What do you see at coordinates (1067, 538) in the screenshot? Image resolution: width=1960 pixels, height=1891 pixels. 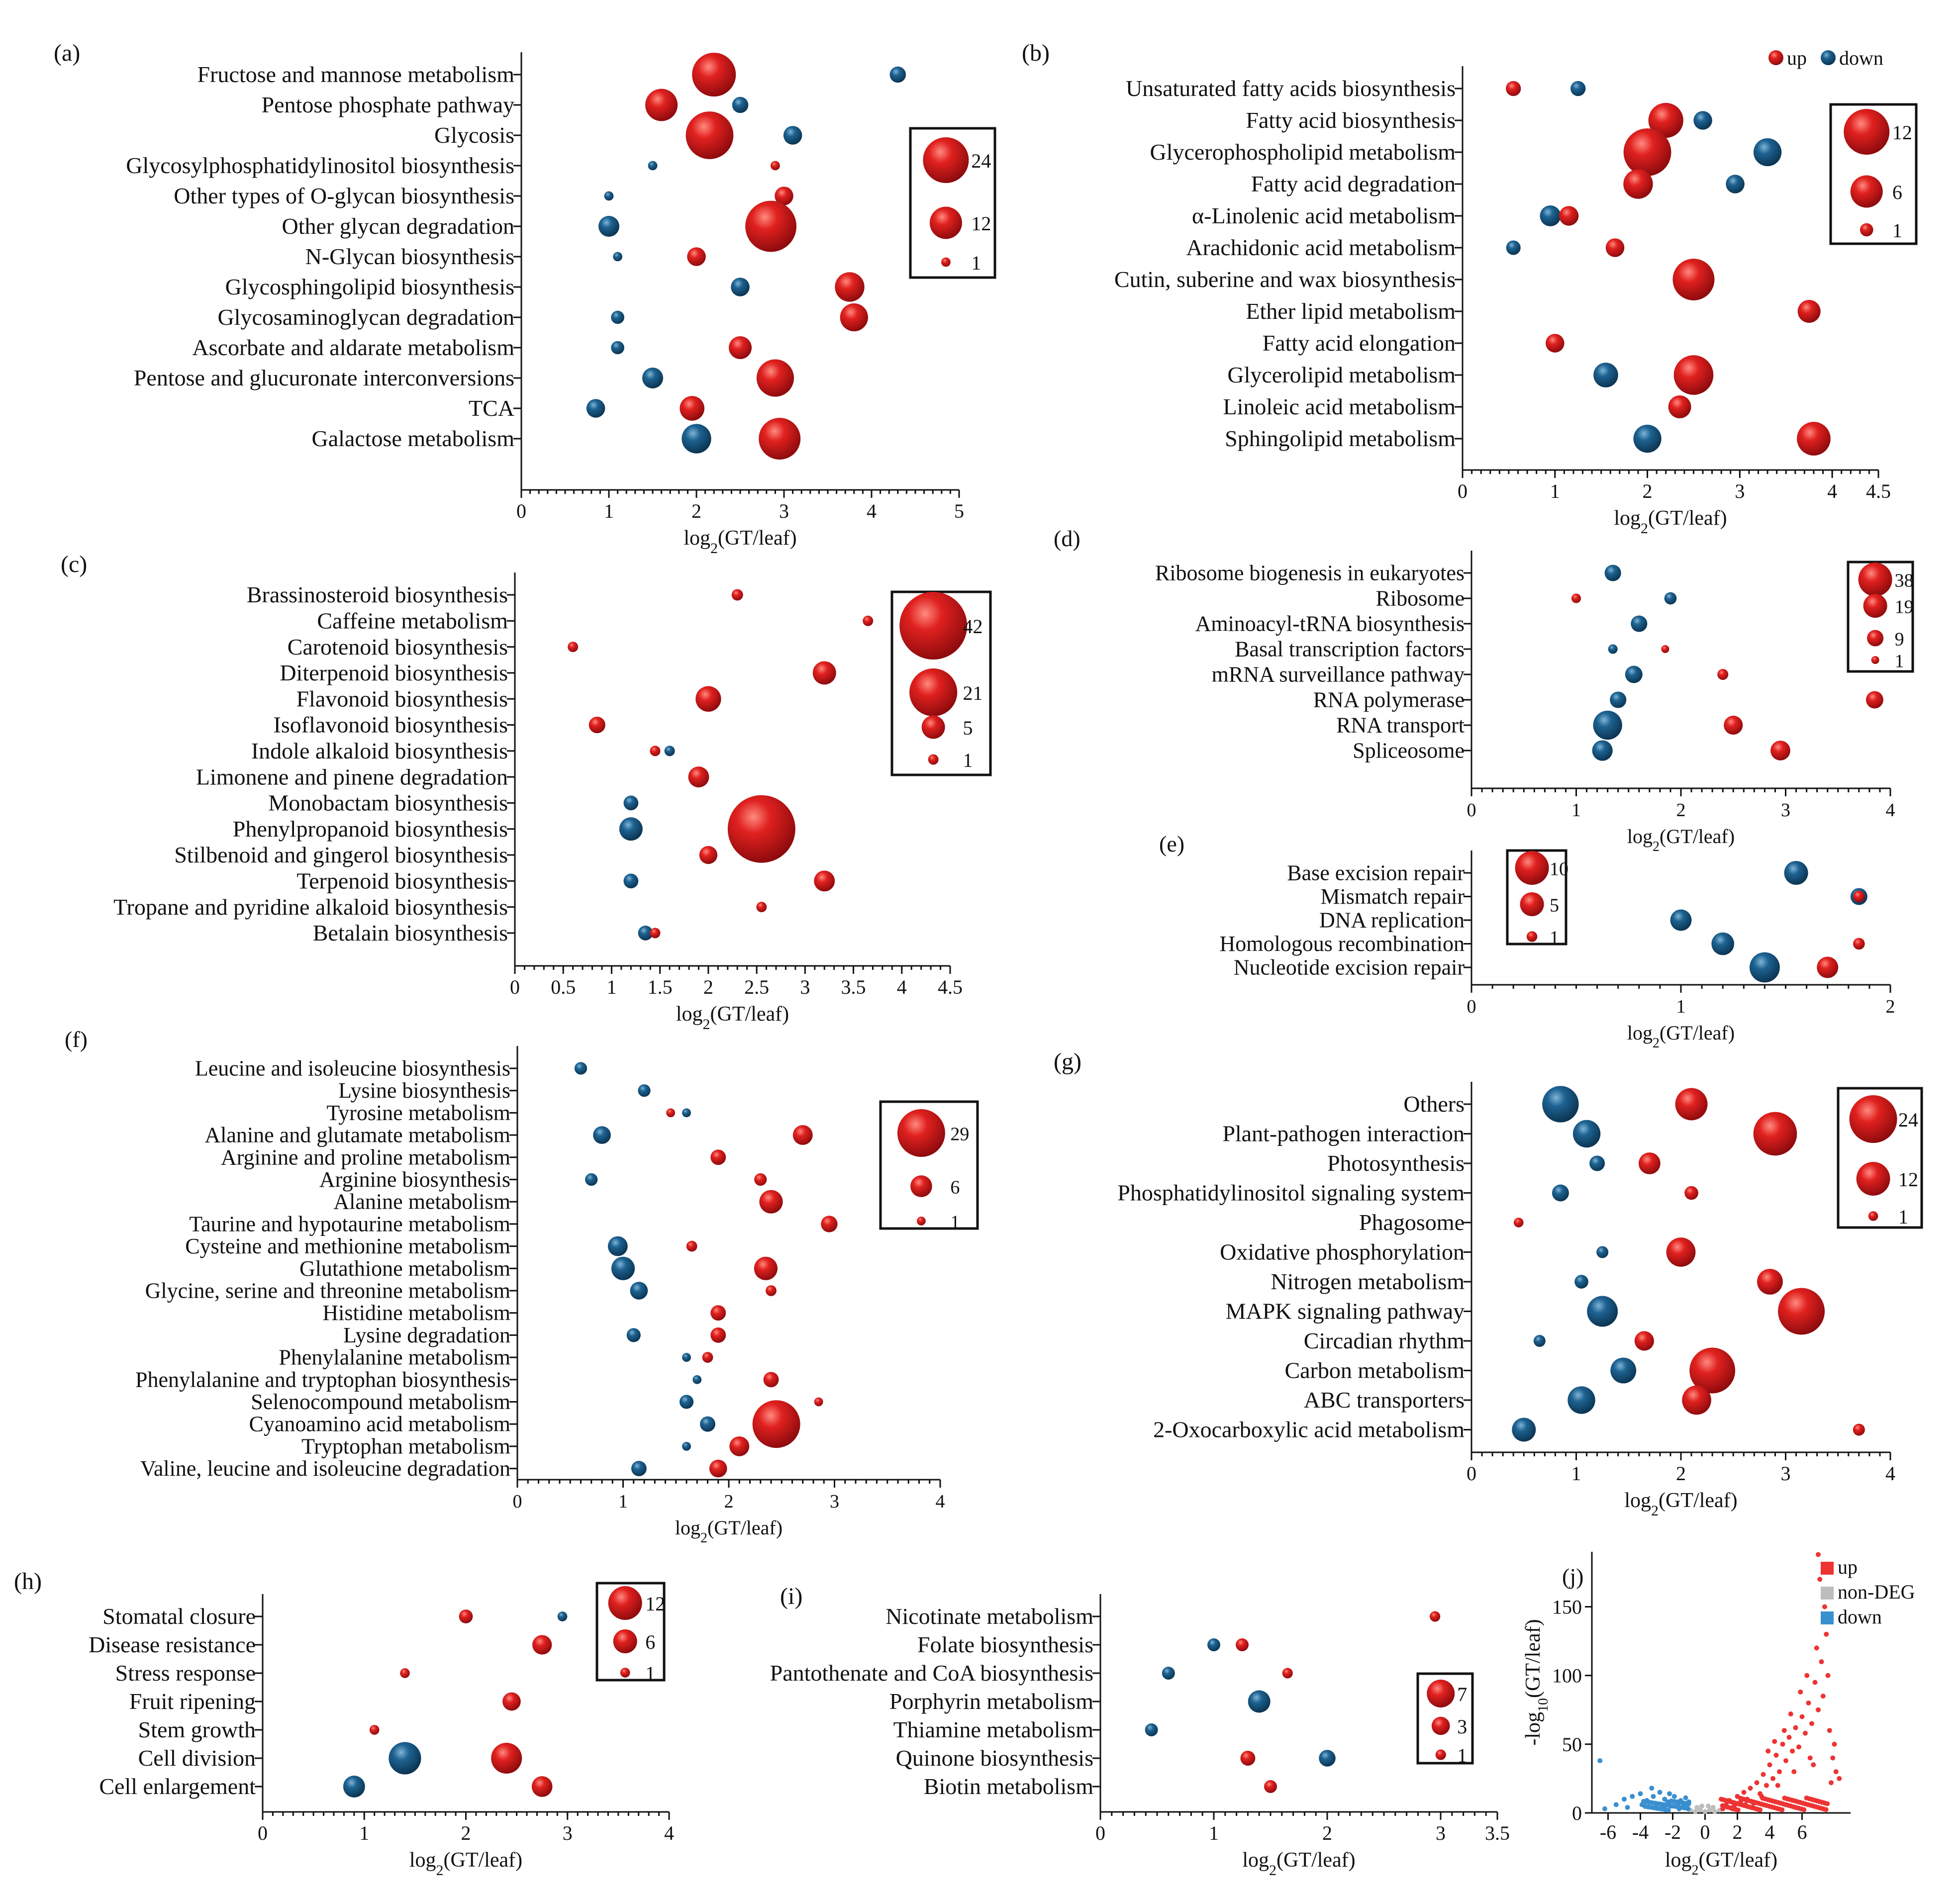 I see `panel-label: (d)` at bounding box center [1067, 538].